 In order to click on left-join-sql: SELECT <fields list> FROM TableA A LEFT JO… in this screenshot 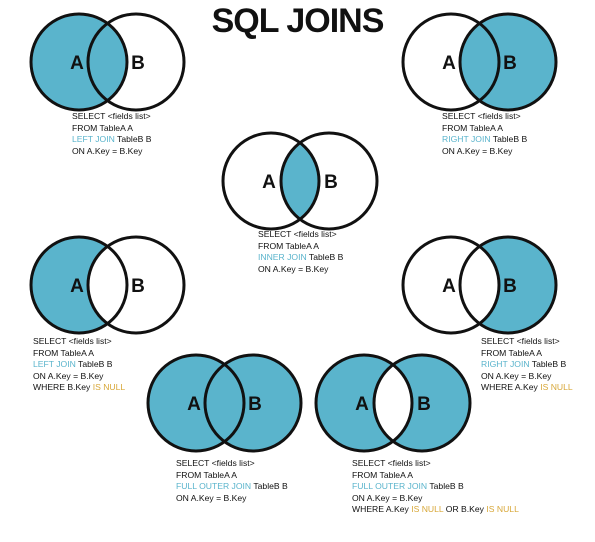, I will do `click(111, 134)`.